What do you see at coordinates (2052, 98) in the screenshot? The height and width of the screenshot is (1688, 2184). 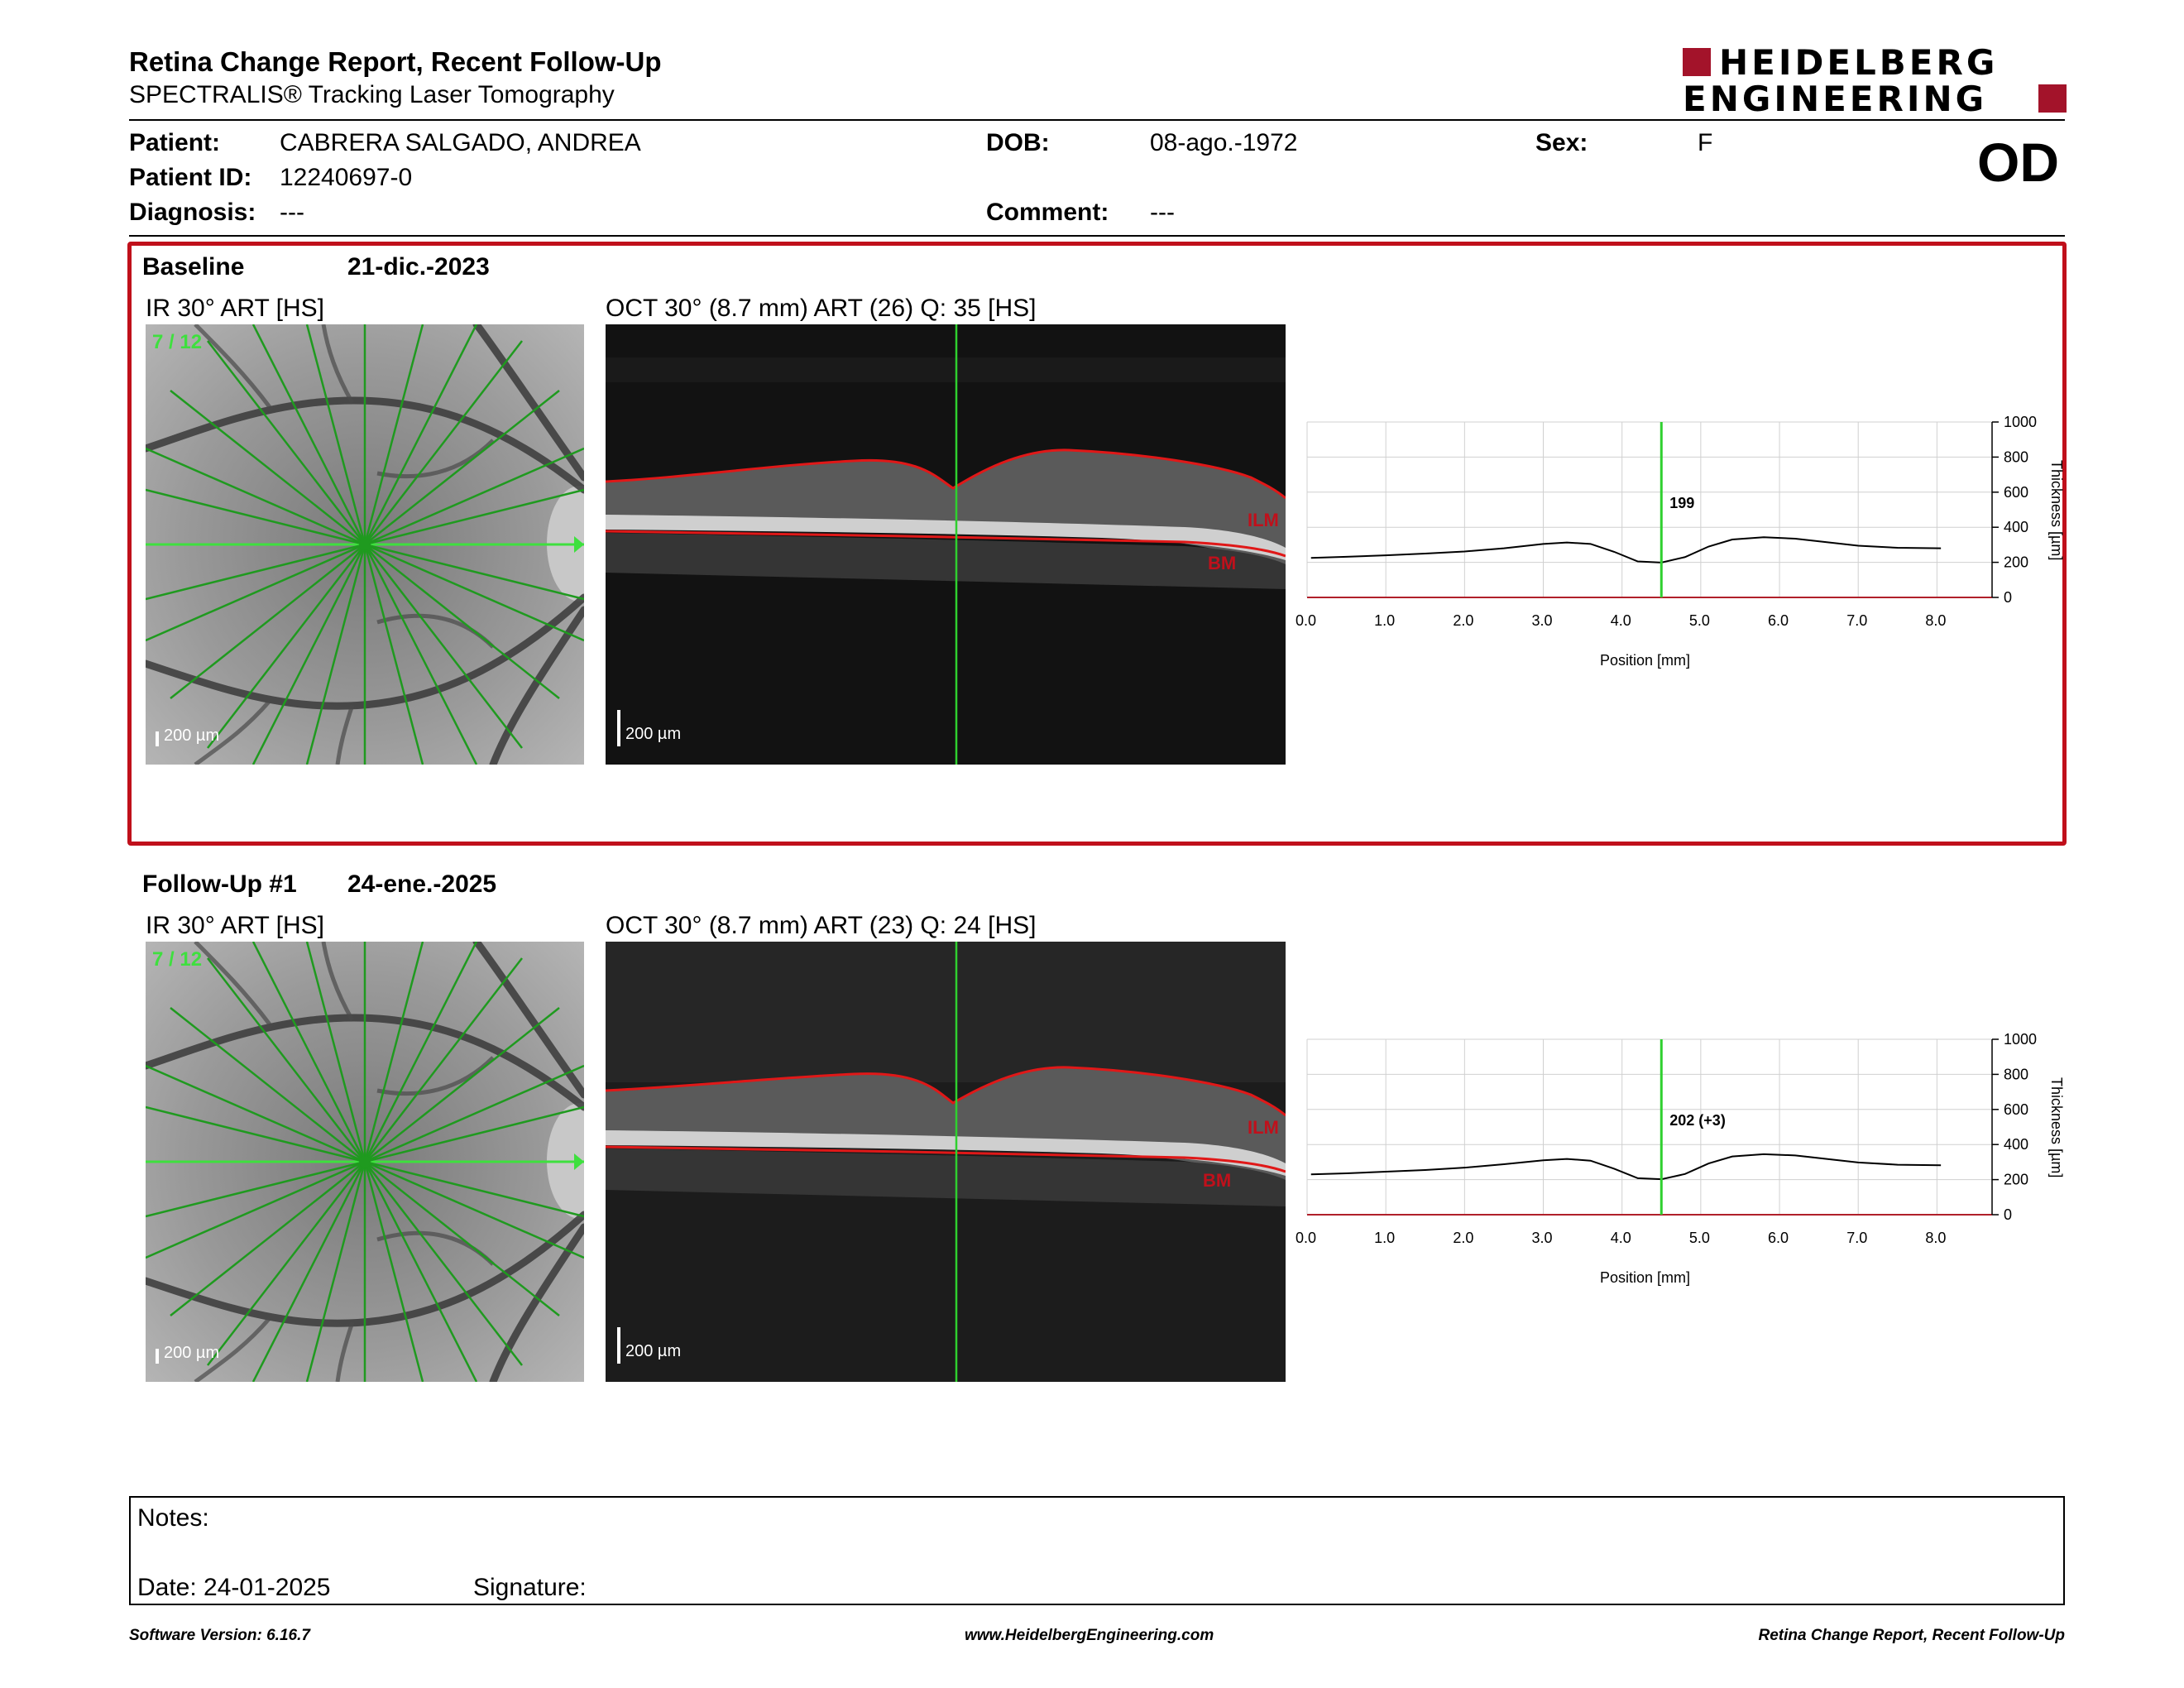 I see `logo-square-bottom` at bounding box center [2052, 98].